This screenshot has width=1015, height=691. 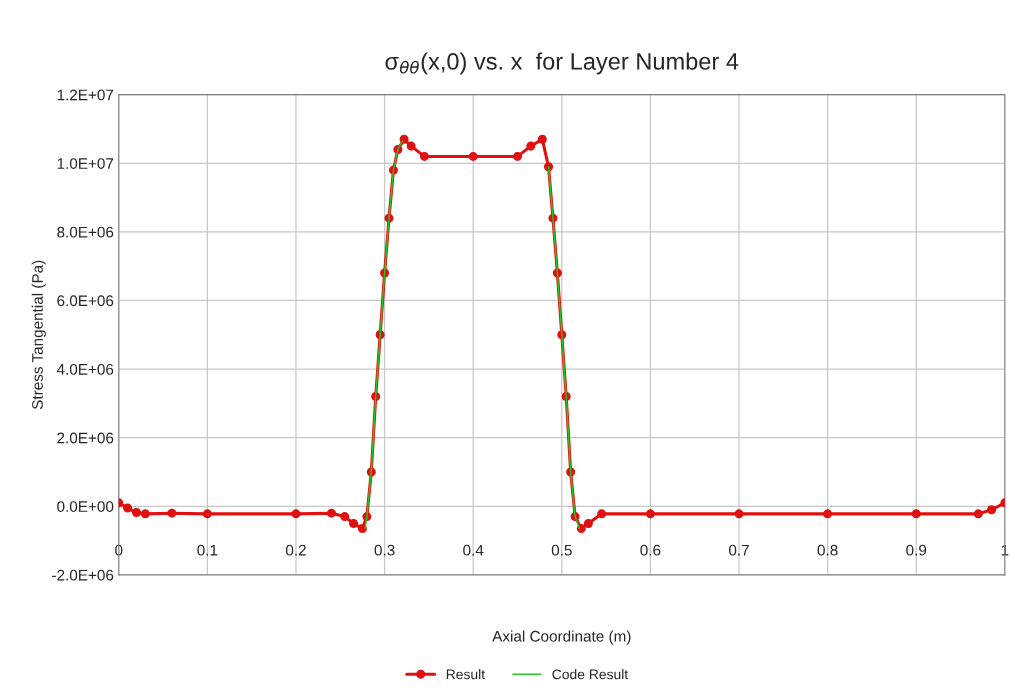 I want to click on legend-label: Result, so click(x=465, y=674).